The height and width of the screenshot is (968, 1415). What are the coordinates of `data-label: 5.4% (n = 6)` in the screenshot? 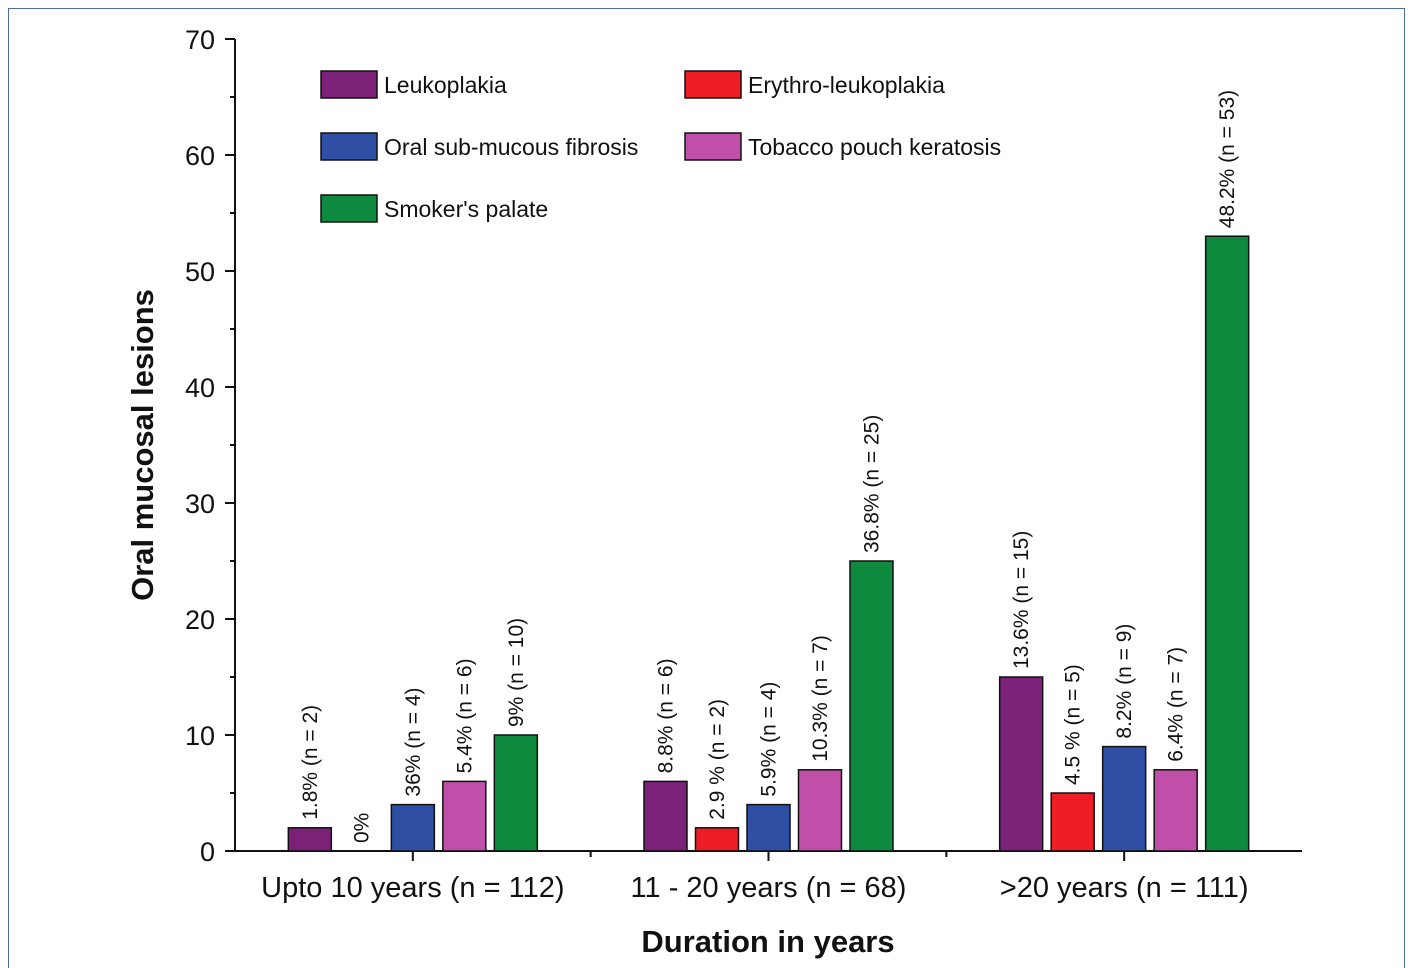 It's located at (464, 715).